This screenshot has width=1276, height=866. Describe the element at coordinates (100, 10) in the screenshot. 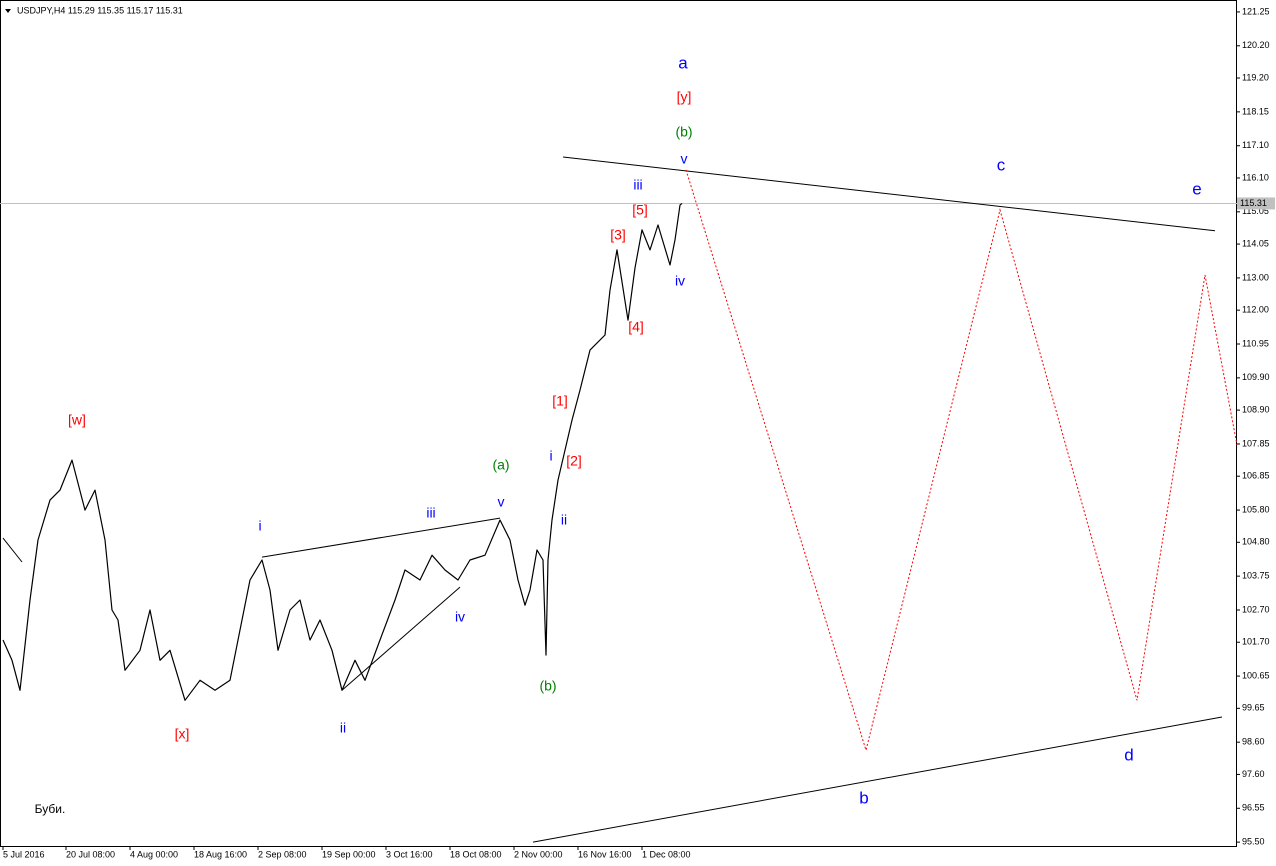

I see `chart-title: USDJPY,H4 115.29 115.35 115.17 115.31` at that location.